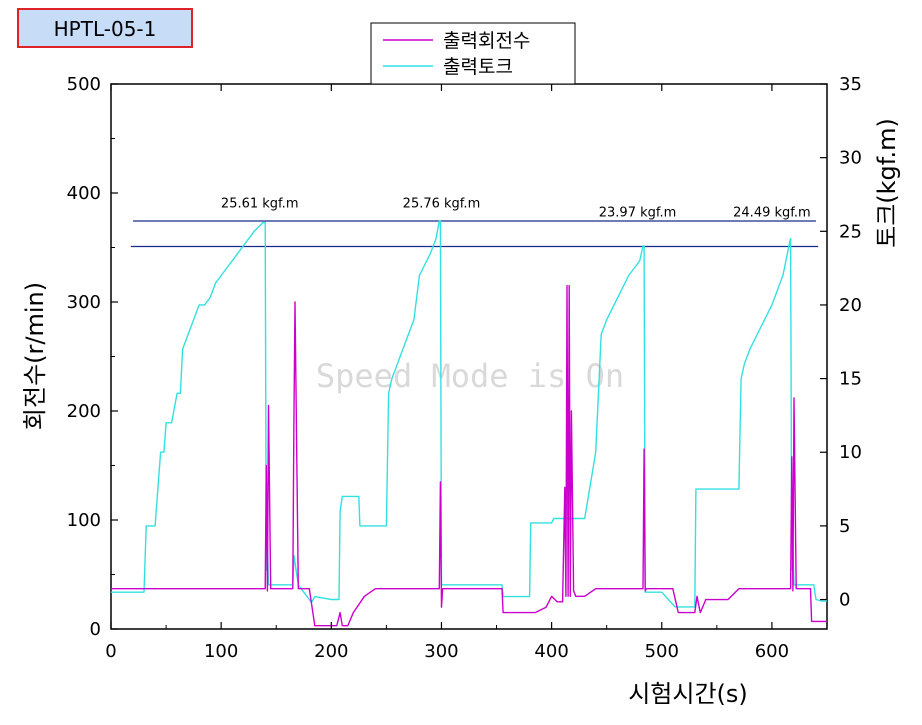  What do you see at coordinates (850, 452) in the screenshot?
I see `y-right-tick-label: 10` at bounding box center [850, 452].